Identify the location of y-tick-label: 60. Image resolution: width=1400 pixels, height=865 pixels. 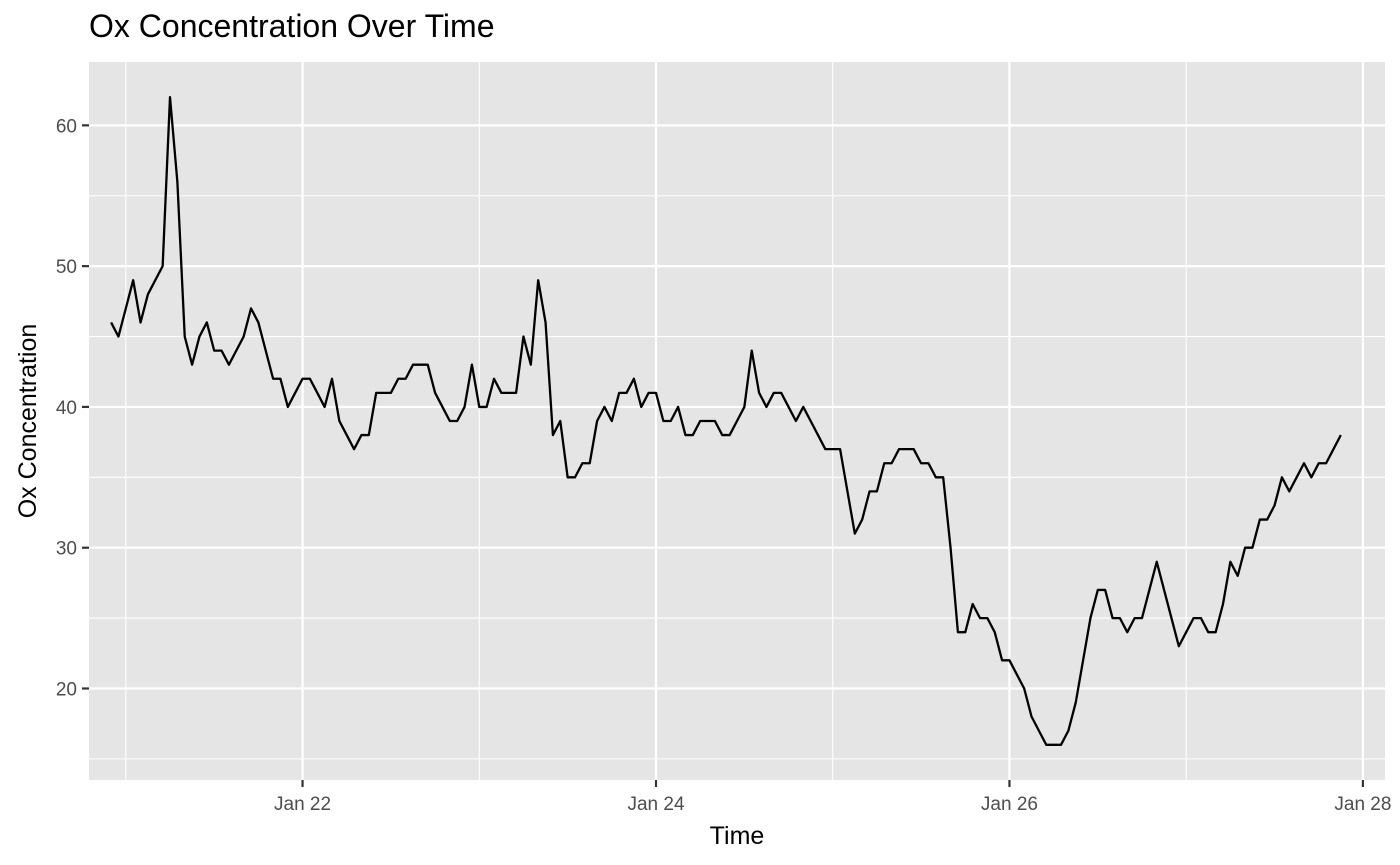
(66, 126).